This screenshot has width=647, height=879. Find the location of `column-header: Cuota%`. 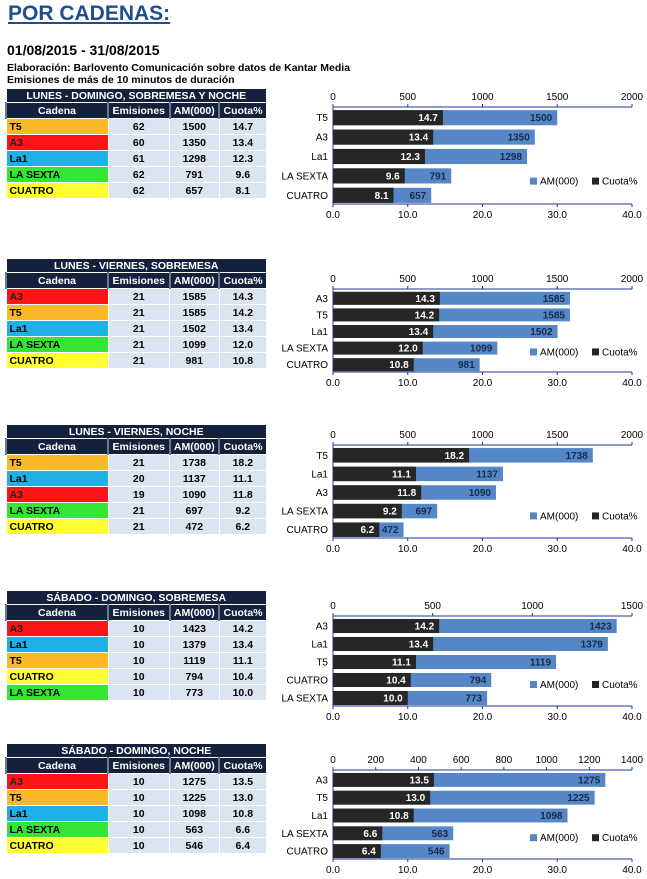

column-header: Cuota% is located at coordinates (243, 110).